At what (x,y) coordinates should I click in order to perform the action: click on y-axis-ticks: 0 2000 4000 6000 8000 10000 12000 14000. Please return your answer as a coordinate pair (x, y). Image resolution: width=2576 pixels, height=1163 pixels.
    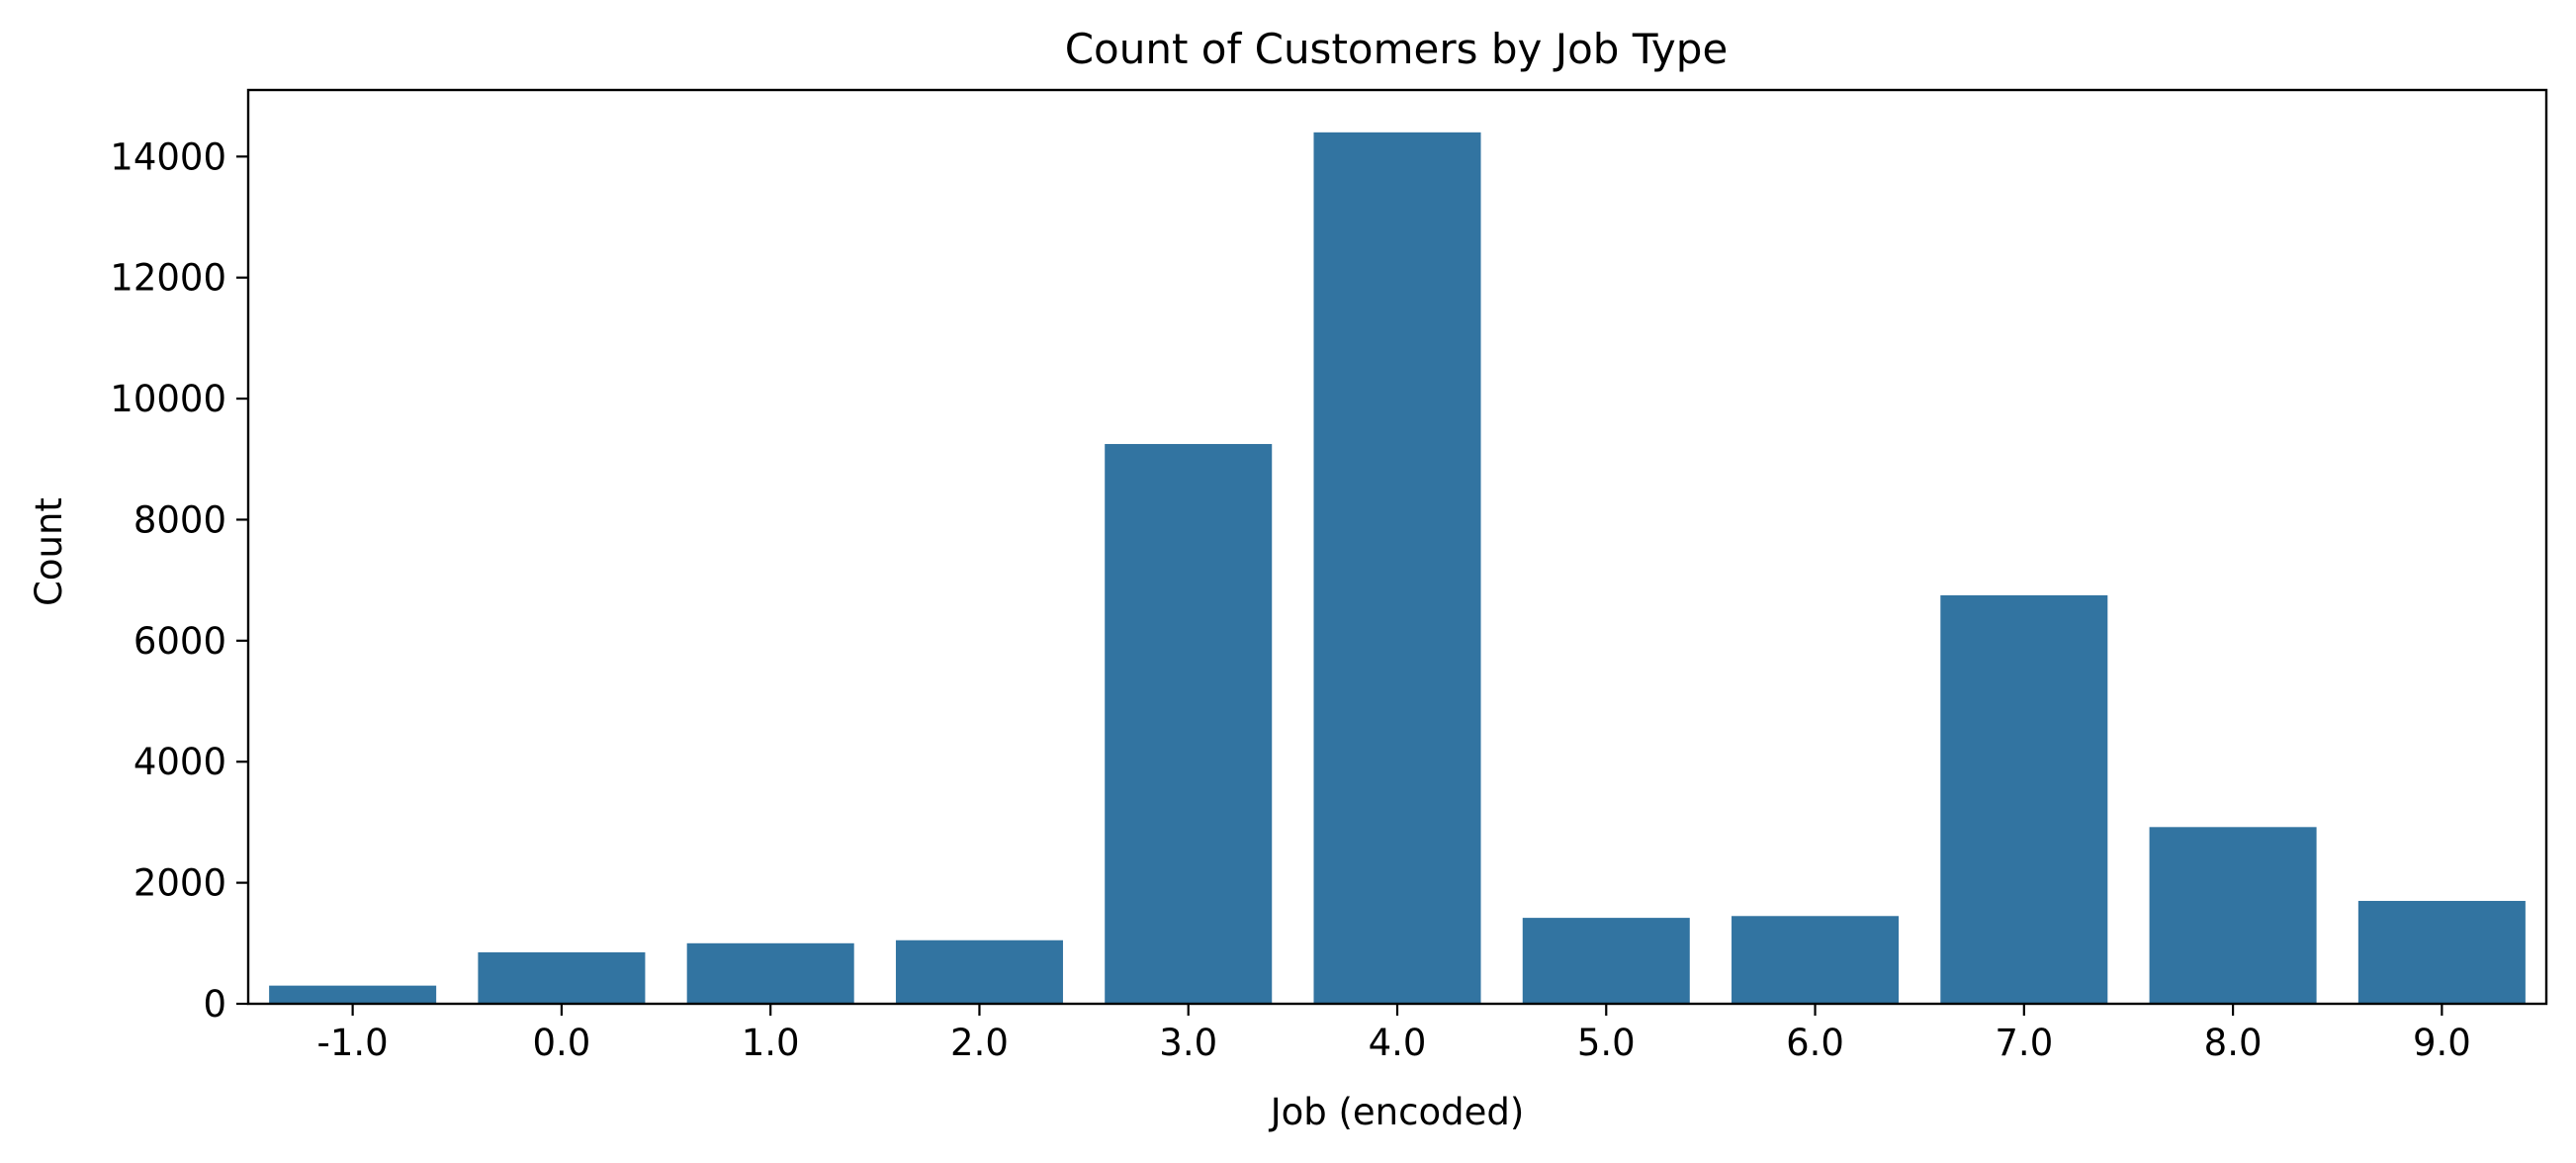
    Looking at the image, I should click on (179, 580).